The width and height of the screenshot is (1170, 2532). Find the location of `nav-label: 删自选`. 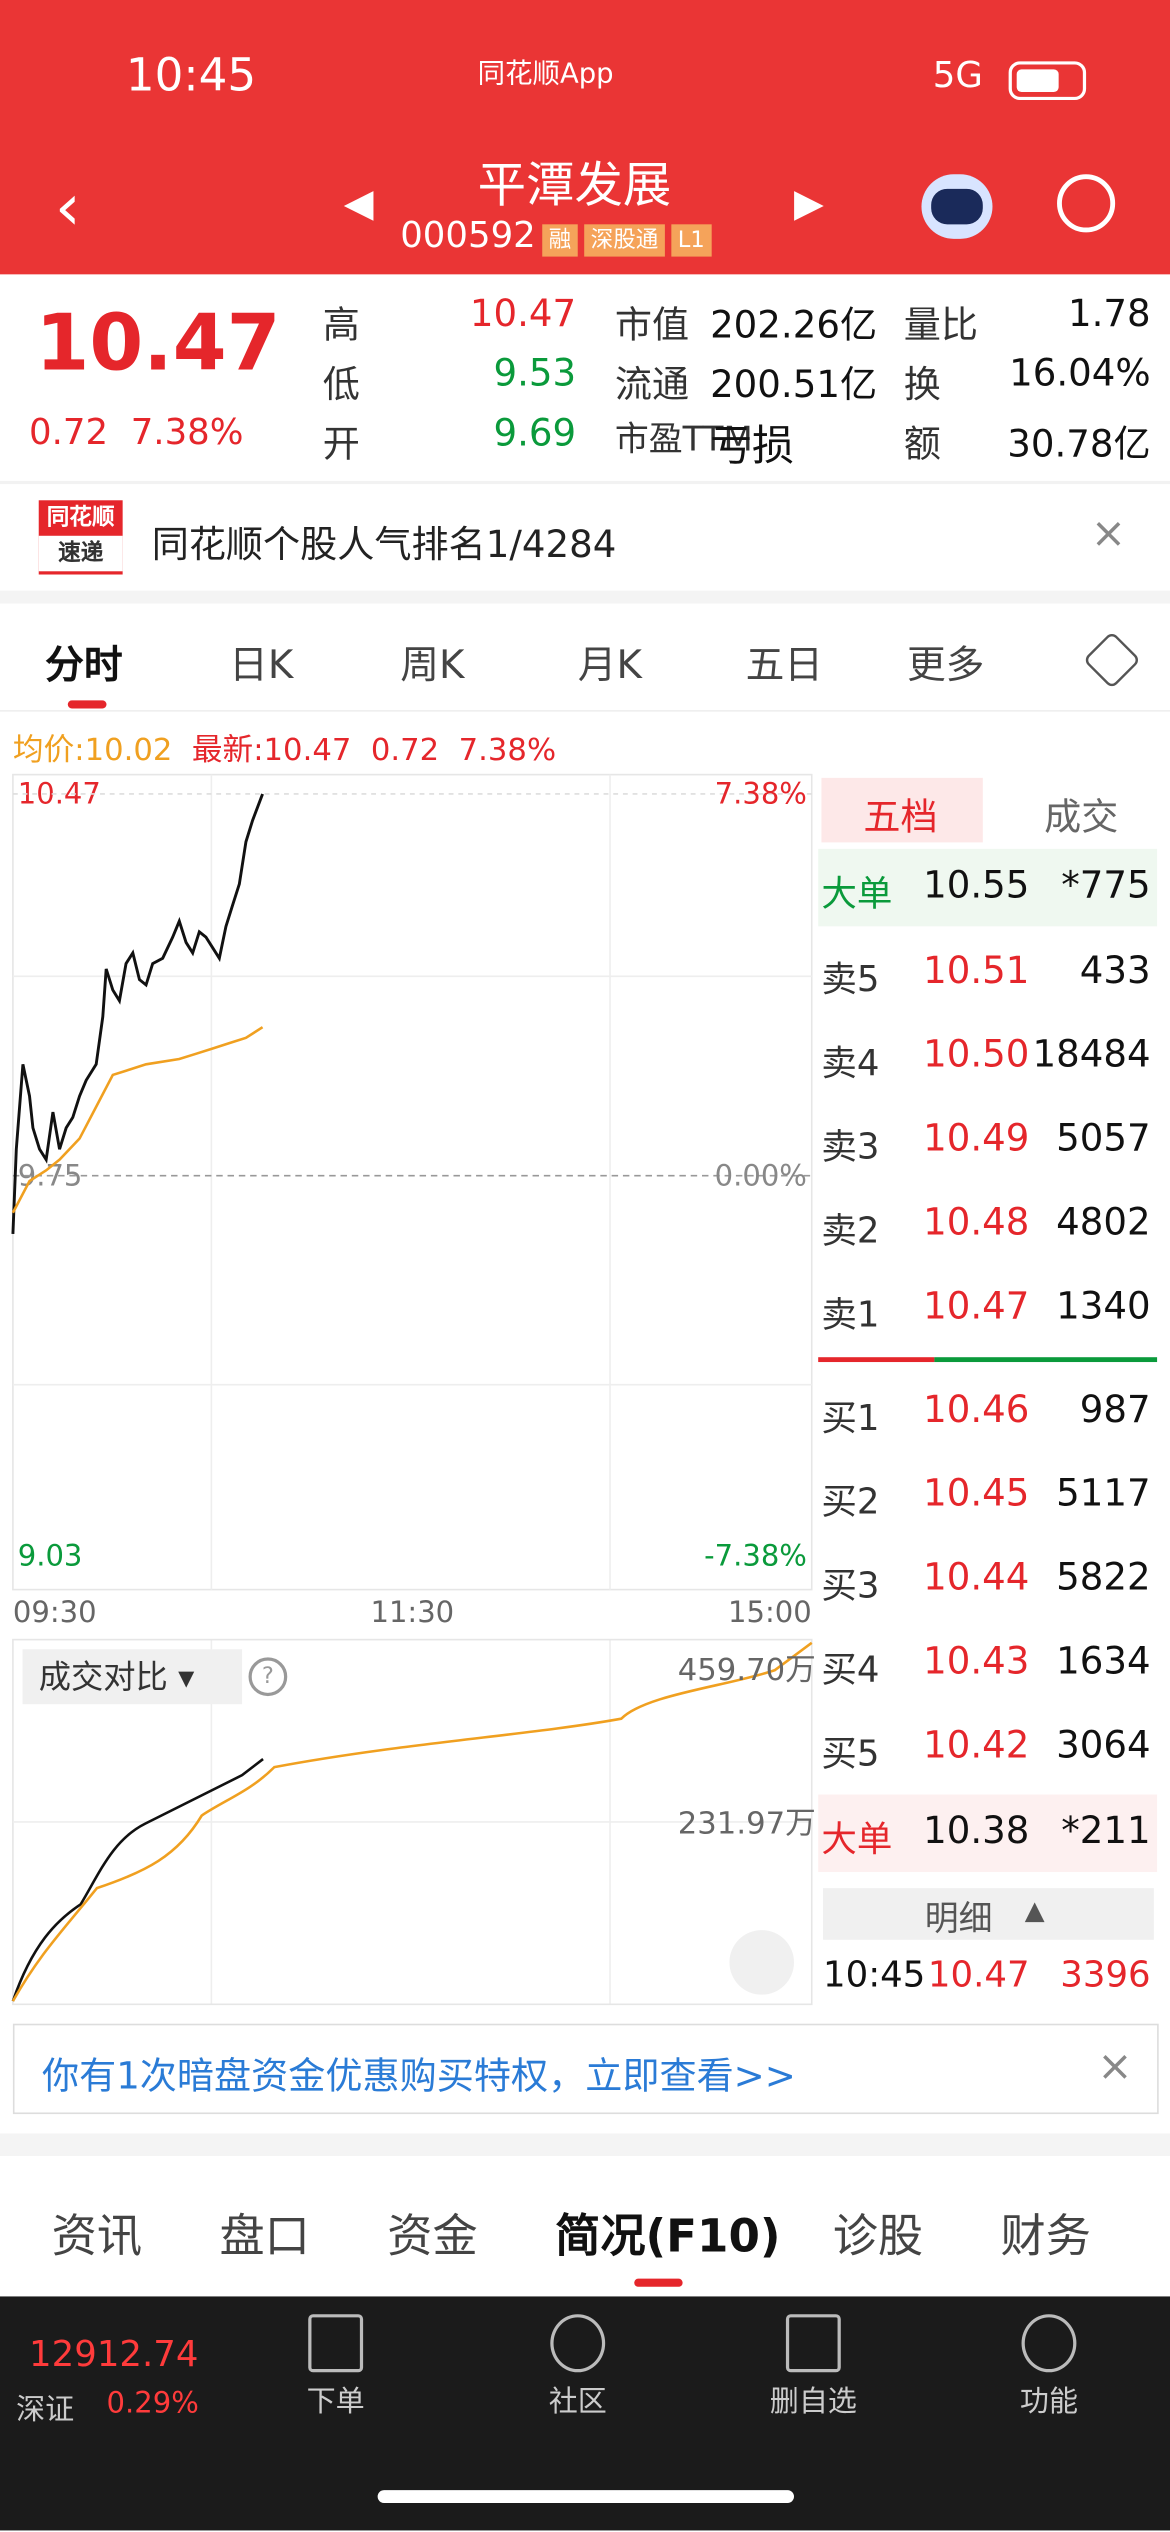

nav-label: 删自选 is located at coordinates (813, 2402).